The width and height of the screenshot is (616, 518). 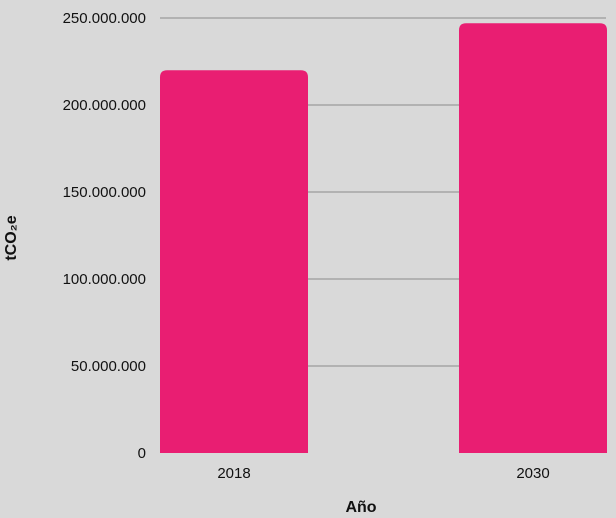 I want to click on y-tick-label: 100.000.000, so click(x=104, y=279).